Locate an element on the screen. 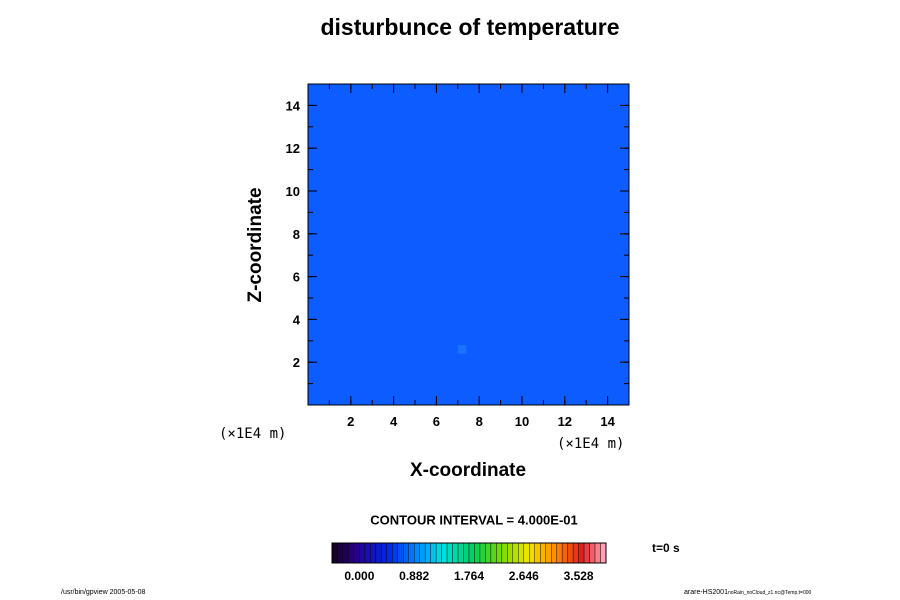 The width and height of the screenshot is (900, 600). contour-interval-label: CONTOUR INTERVAL = 4.000E-01 is located at coordinates (474, 520).